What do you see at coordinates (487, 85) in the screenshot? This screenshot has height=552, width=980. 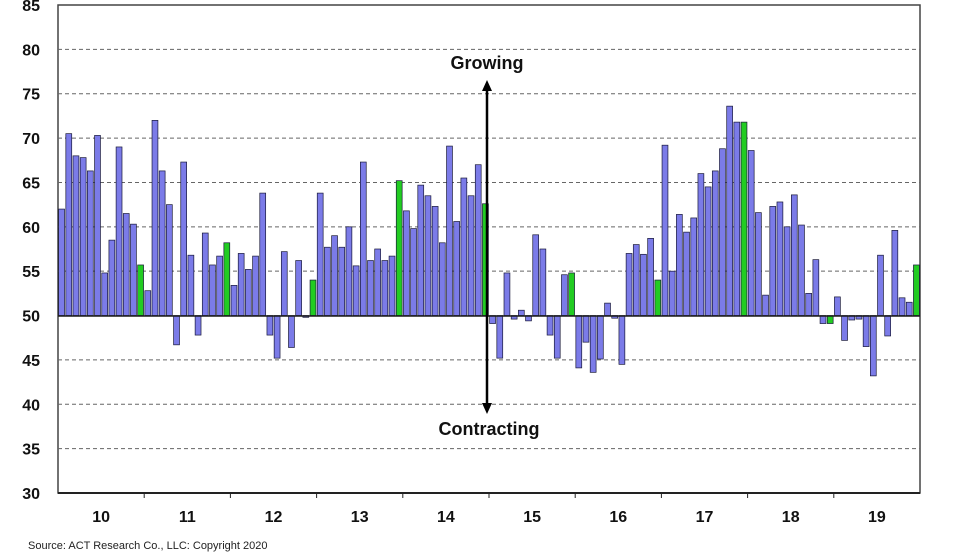 I see `arrow-up-head` at bounding box center [487, 85].